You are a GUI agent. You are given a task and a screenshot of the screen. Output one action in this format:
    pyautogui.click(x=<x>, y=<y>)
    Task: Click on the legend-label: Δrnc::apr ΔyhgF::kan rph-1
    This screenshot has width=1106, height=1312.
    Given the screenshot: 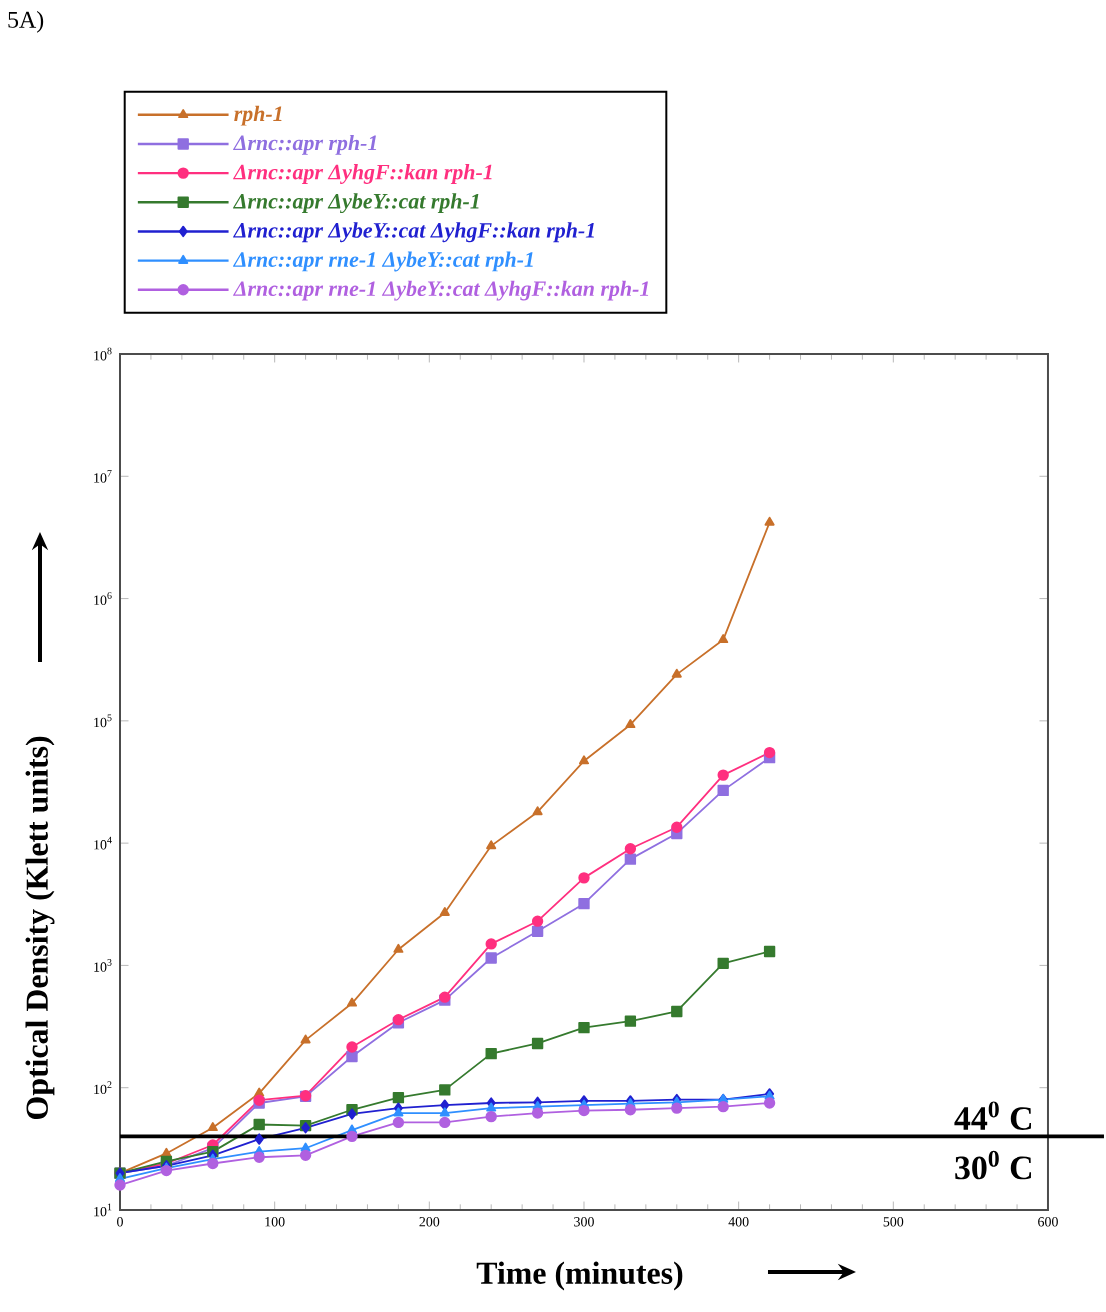 What is the action you would take?
    pyautogui.click(x=362, y=174)
    